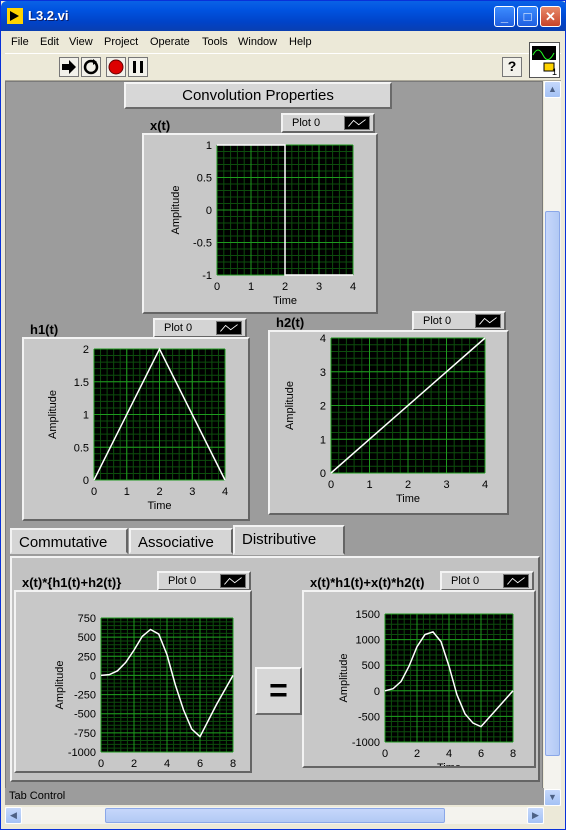 This screenshot has height=830, width=566. What do you see at coordinates (527, 16) in the screenshot?
I see `maximize-button: □` at bounding box center [527, 16].